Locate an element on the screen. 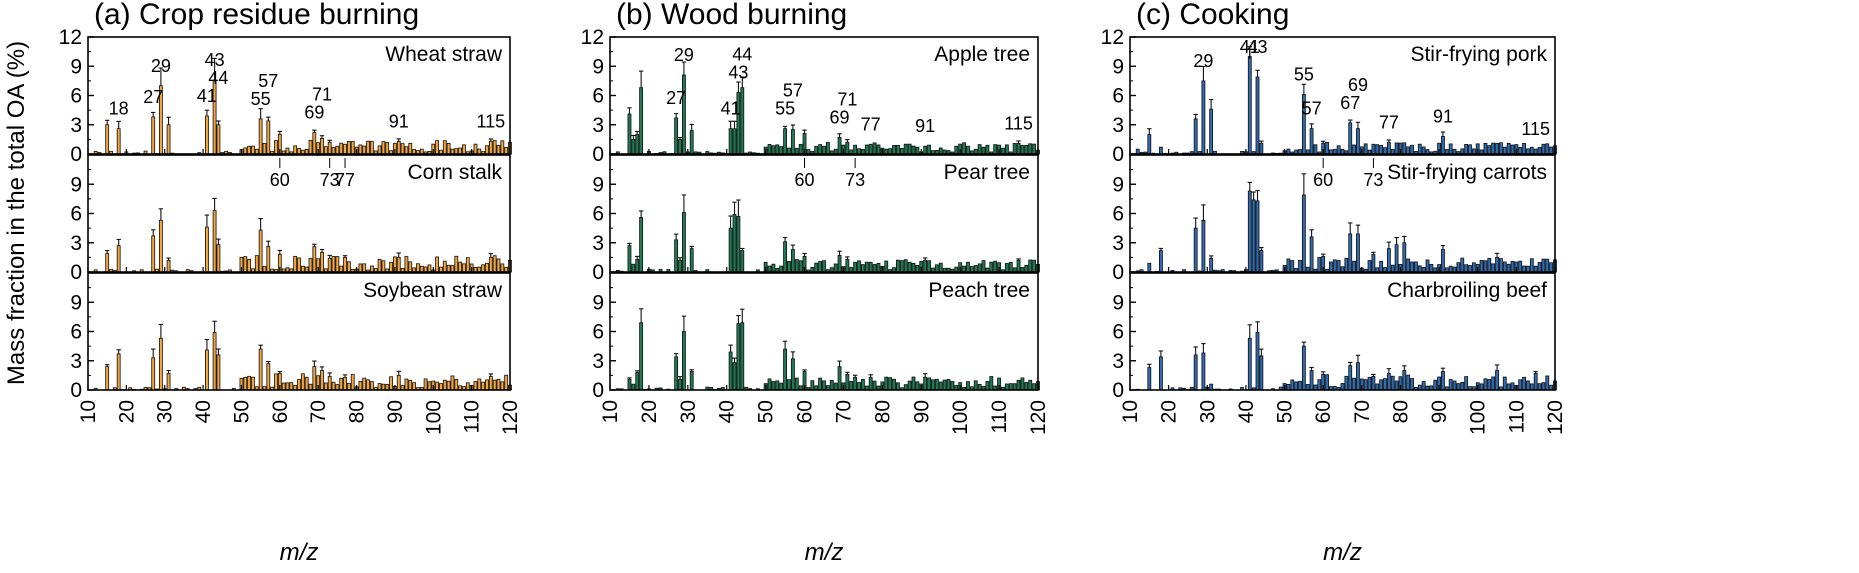 This screenshot has height=573, width=1859. bar-series is located at coordinates (1346, 100).